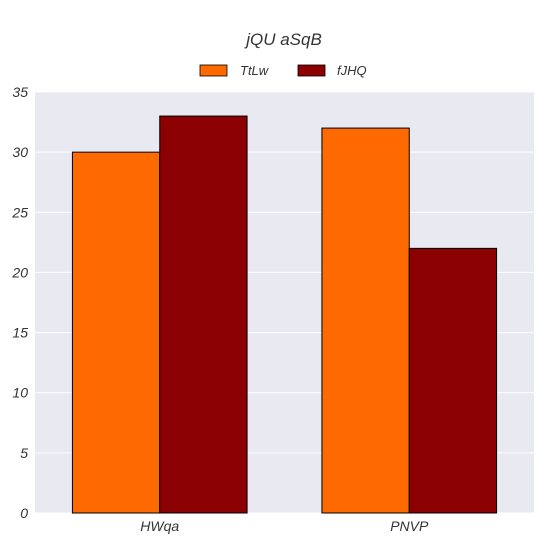 The height and width of the screenshot is (549, 544). I want to click on bar-fjhq-hwqa, so click(203, 314).